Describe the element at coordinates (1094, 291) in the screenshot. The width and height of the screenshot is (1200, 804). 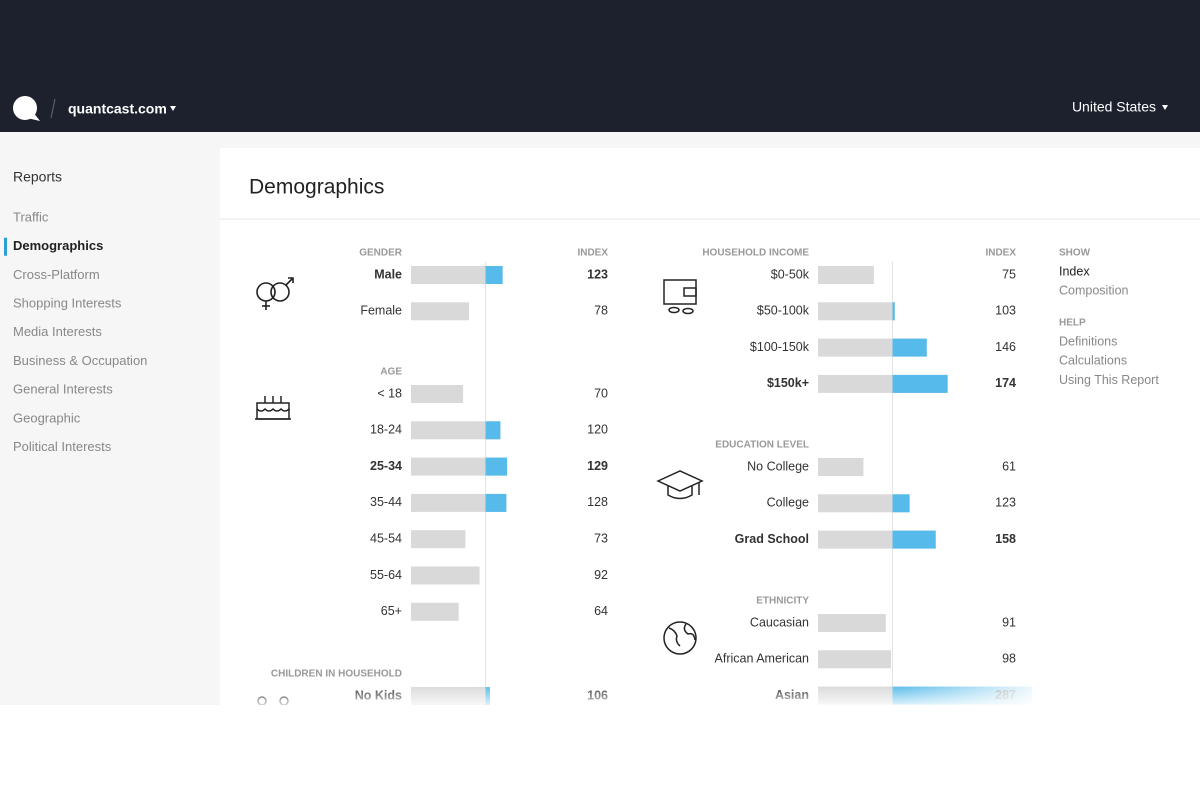
I see `panel-link: Composition` at that location.